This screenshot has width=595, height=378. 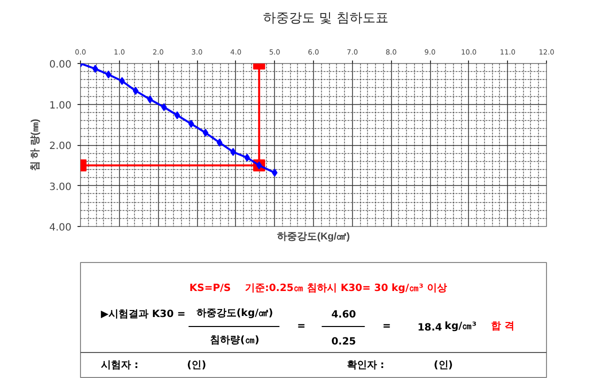 What do you see at coordinates (119, 365) in the screenshot?
I see `text: 시험자 :` at bounding box center [119, 365].